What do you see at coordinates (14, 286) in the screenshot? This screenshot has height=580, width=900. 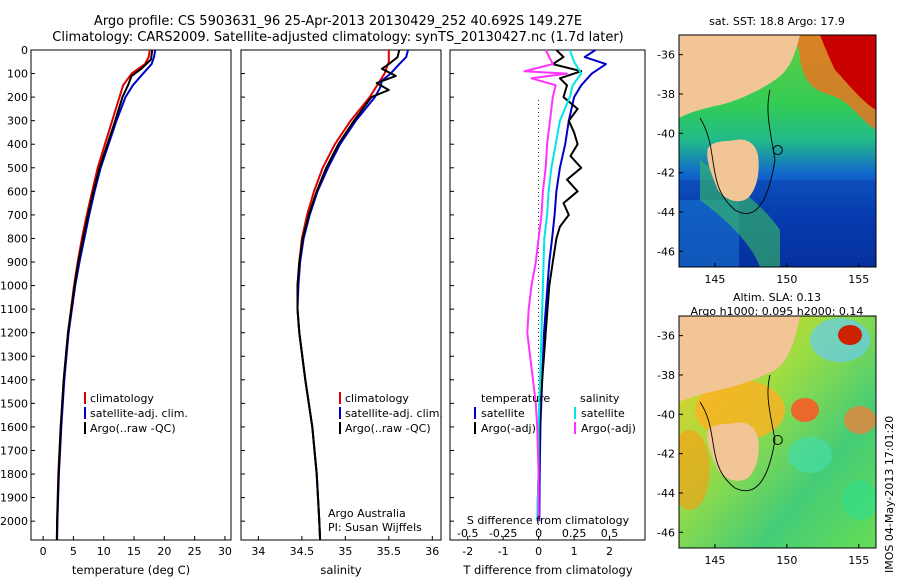 I see `depth-tick-label: 1000` at bounding box center [14, 286].